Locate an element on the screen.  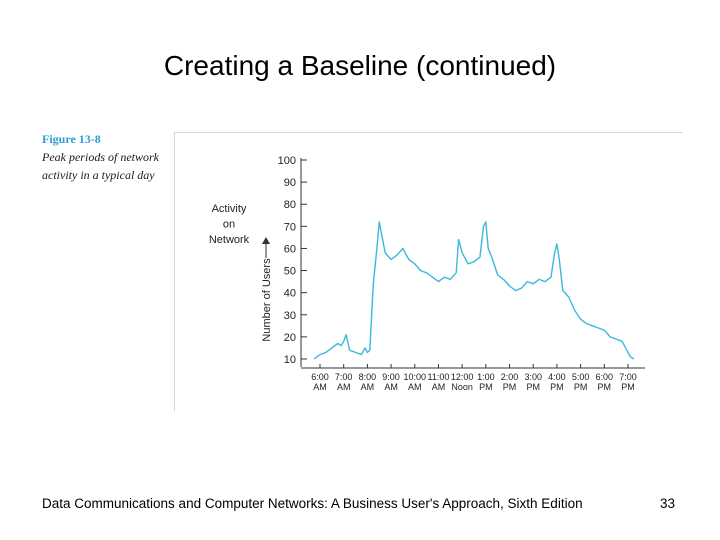
series-group is located at coordinates (474, 290).